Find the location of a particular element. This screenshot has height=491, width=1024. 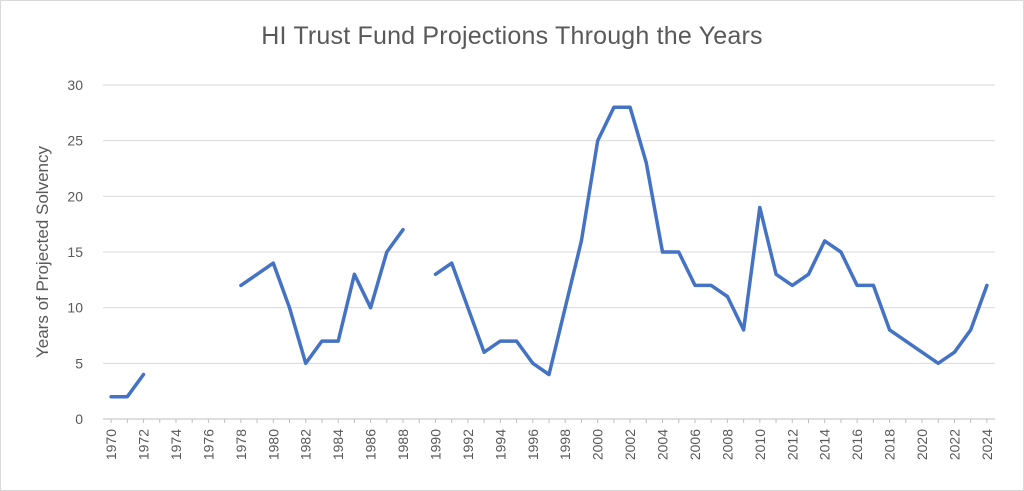

y-tick-label: 30 is located at coordinates (75, 85).